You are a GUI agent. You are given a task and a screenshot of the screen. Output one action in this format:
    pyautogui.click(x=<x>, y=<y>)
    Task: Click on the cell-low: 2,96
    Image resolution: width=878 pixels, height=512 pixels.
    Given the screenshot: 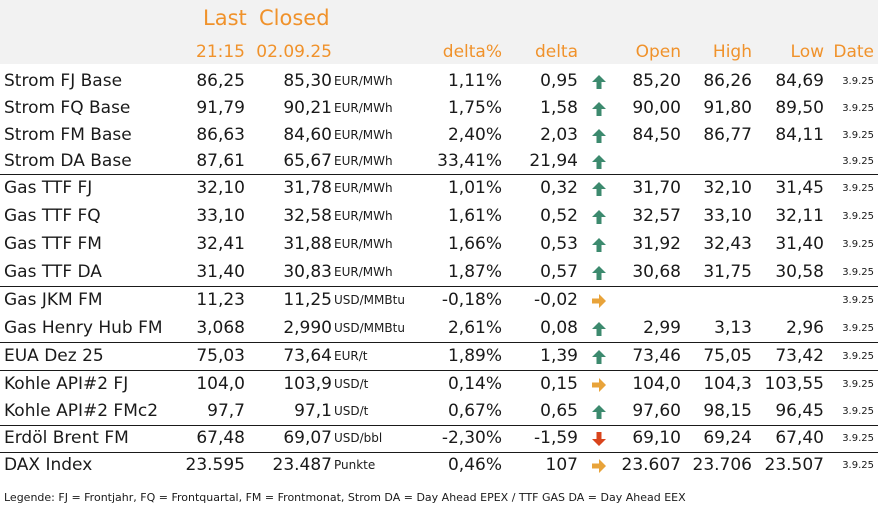 What is the action you would take?
    pyautogui.click(x=805, y=328)
    